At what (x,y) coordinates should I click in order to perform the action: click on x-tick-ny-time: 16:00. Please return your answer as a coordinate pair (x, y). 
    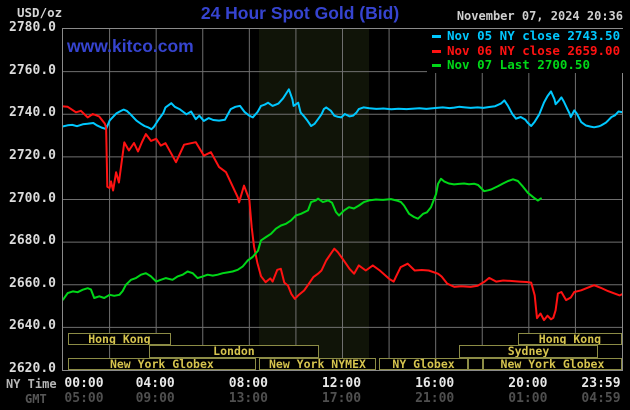
    Looking at the image, I should click on (435, 383).